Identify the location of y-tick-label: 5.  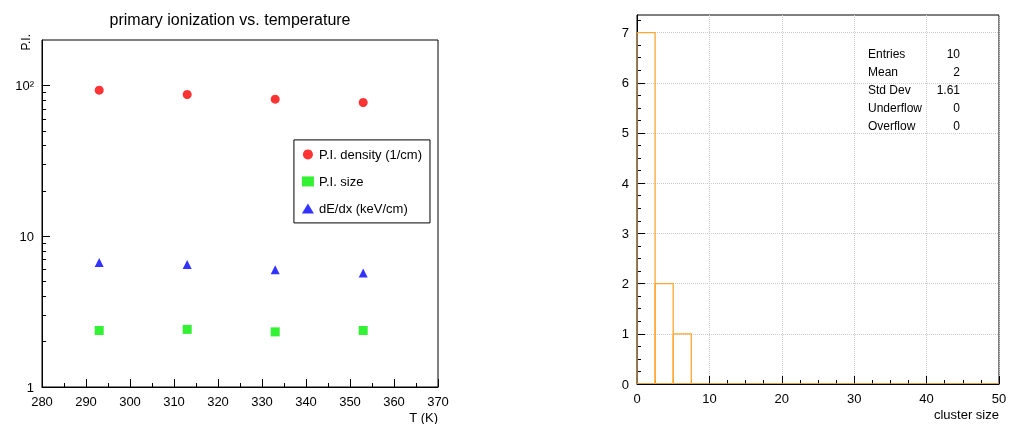
(625, 133).